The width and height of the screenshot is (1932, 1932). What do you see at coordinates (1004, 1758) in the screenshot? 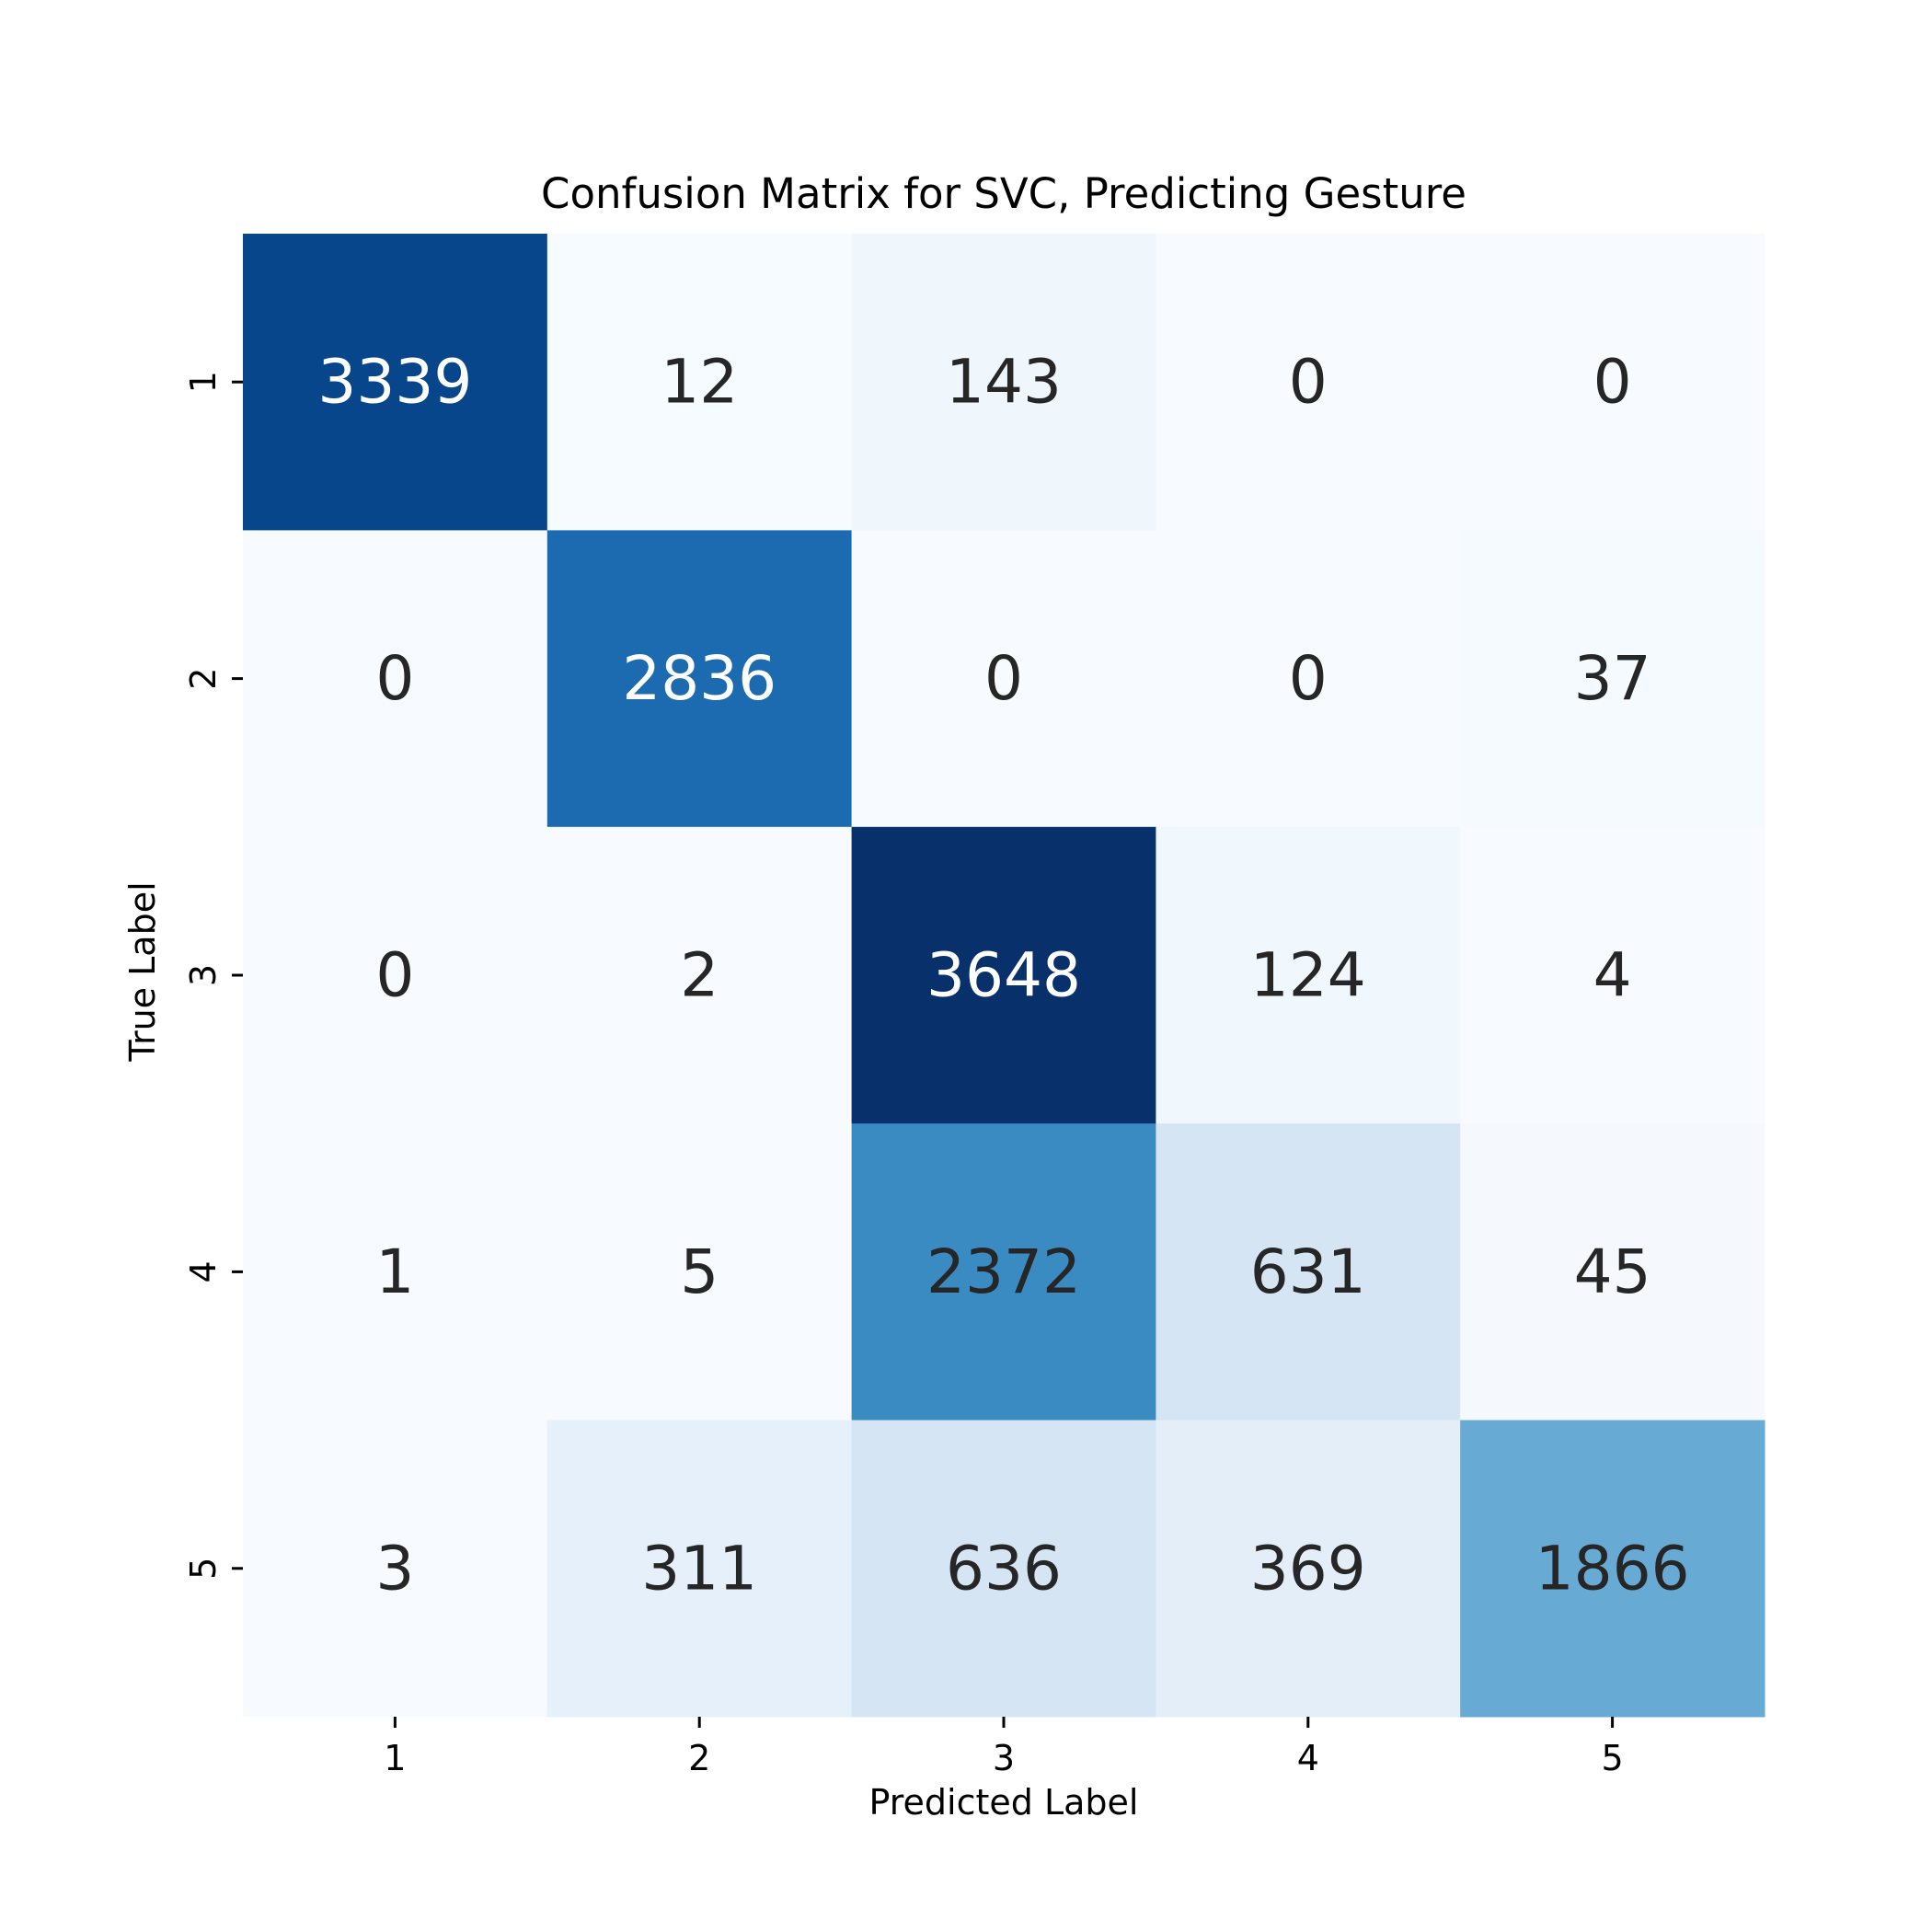
I see `x-tick-label: 3` at bounding box center [1004, 1758].